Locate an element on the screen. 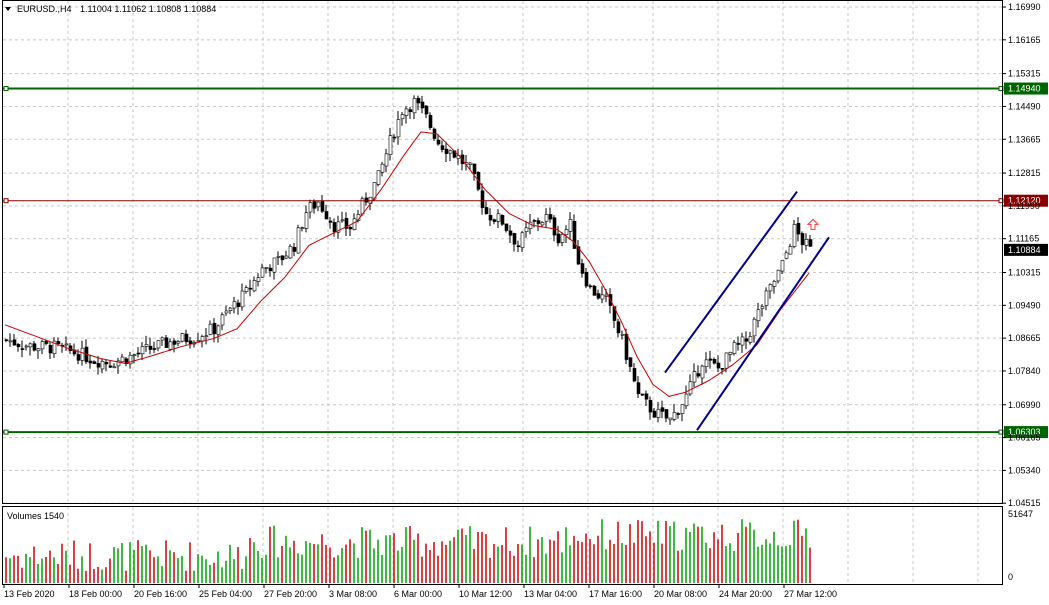 Image resolution: width=1049 pixels, height=605 pixels. trend-channel is located at coordinates (747, 310).